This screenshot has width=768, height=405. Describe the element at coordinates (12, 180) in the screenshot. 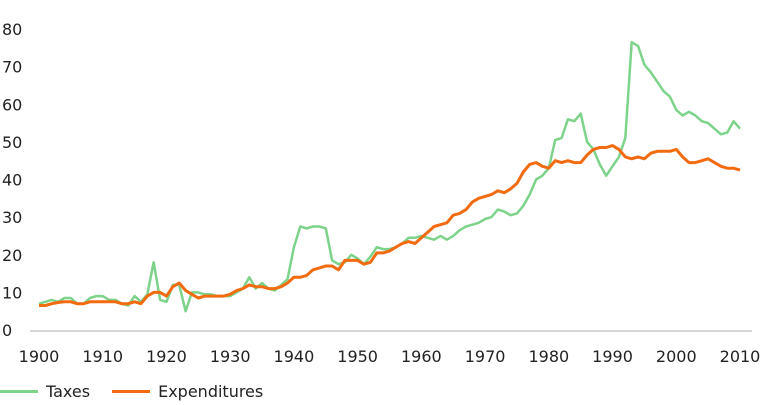

I see `y-tick-label: 40` at that location.